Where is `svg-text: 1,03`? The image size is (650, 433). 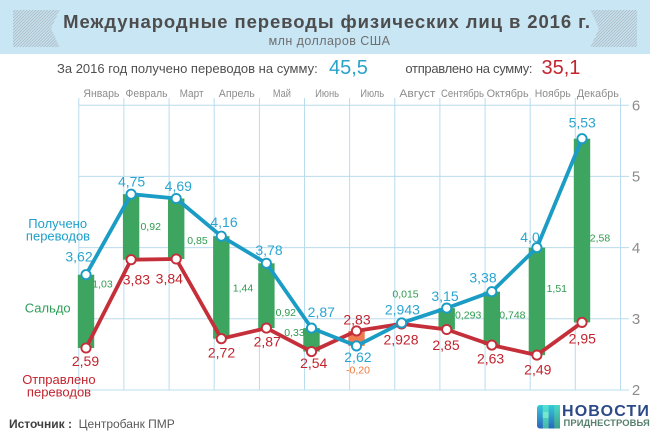 svg-text: 1,03 is located at coordinates (102, 284).